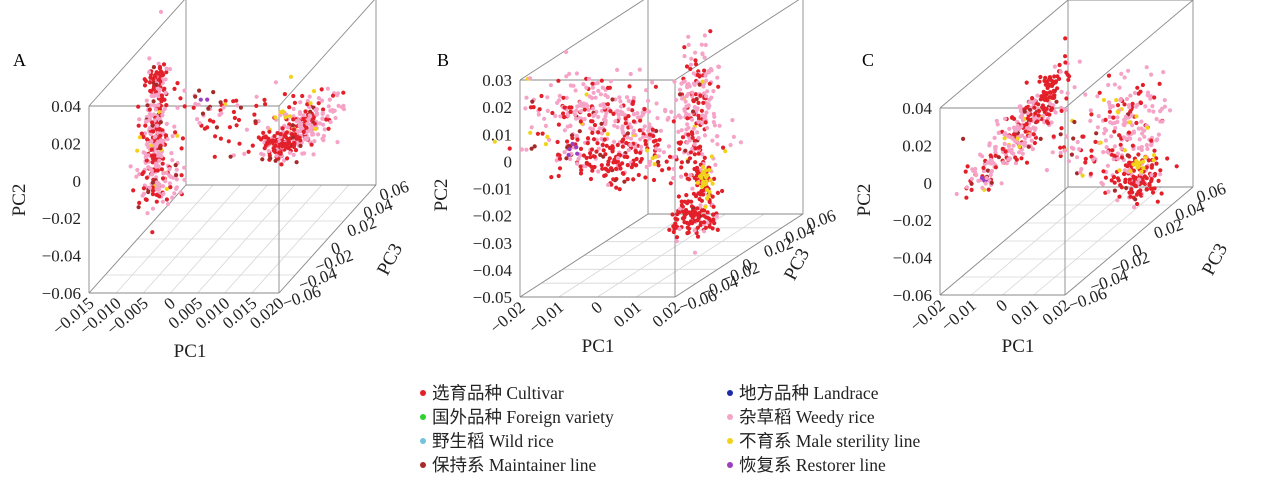 This screenshot has width=1278, height=479. I want to click on scatter-points, so click(1066, 123).